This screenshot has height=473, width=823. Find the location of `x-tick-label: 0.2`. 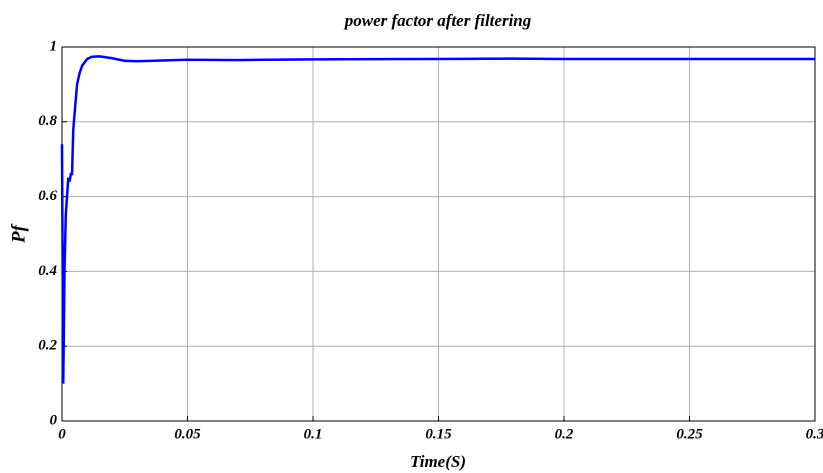

x-tick-label: 0.2 is located at coordinates (564, 434).